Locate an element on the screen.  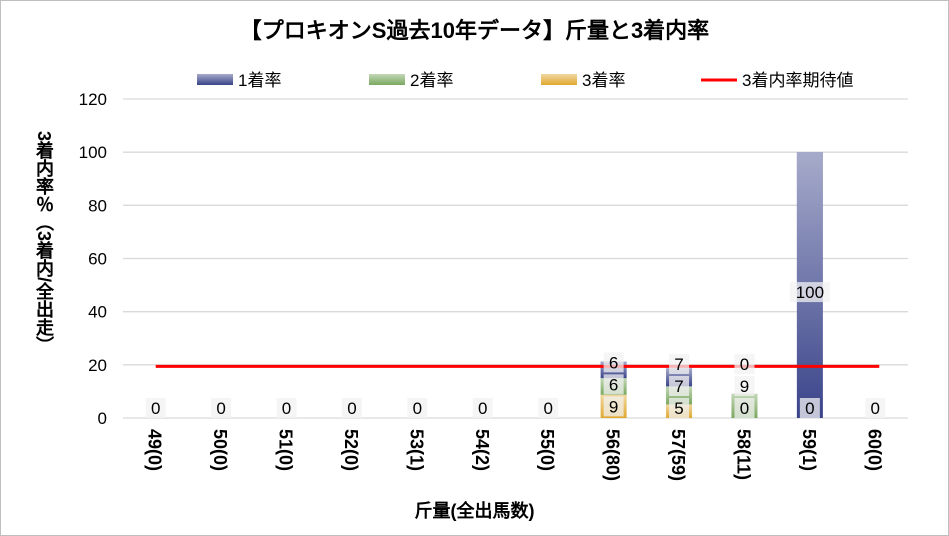
x-tick-label: 53(1) is located at coordinates (416, 450).